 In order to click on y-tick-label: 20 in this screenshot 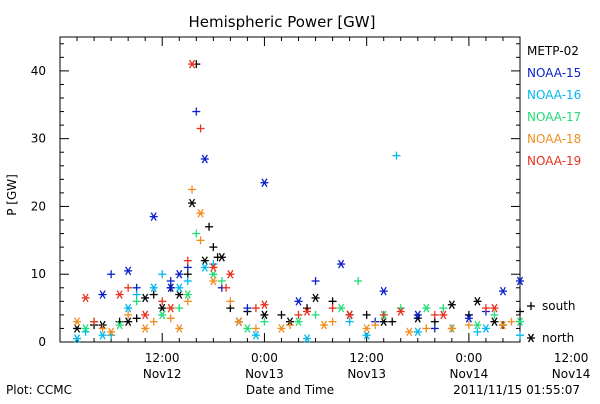, I will do `click(38, 206)`.